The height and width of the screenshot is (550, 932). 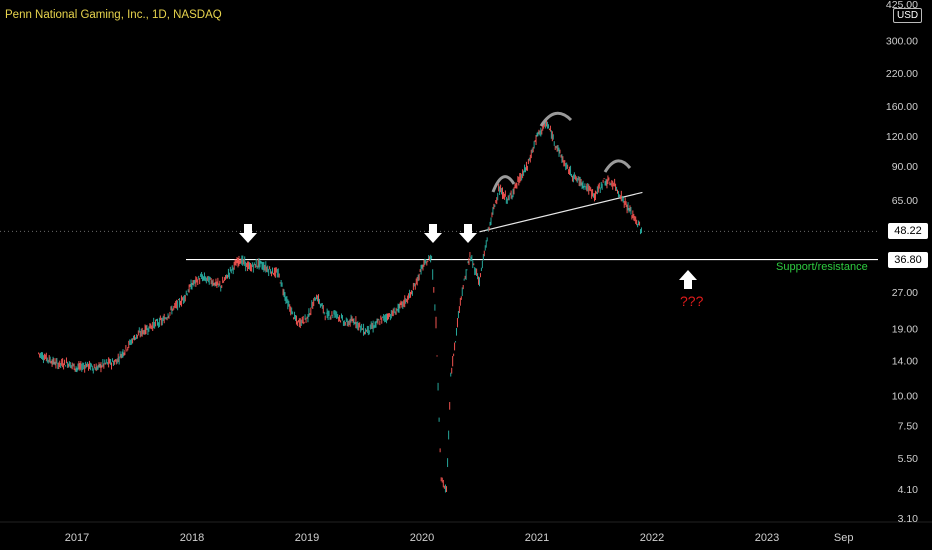 What do you see at coordinates (908, 231) in the screenshot?
I see `last-price-tag: 48.22` at bounding box center [908, 231].